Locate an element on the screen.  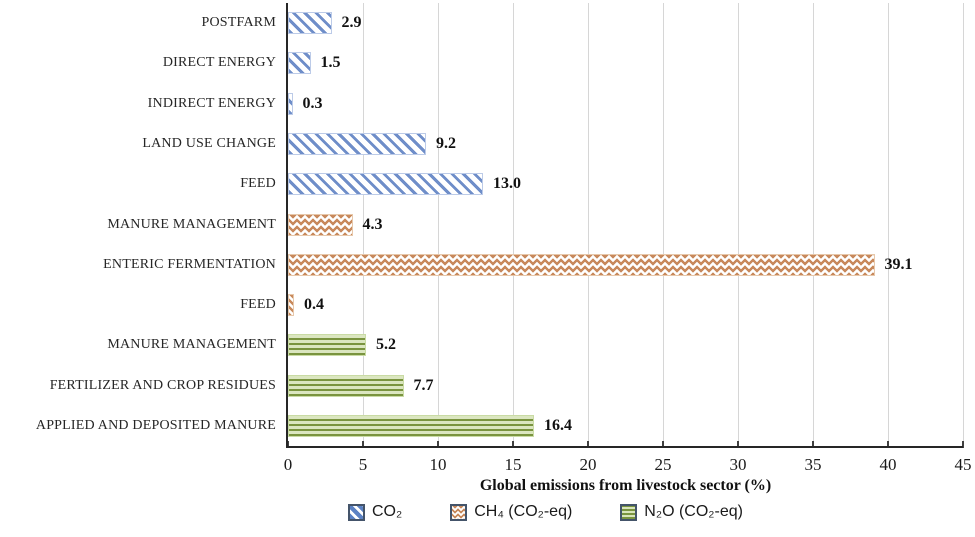
legend-label-co2: CO₂ is located at coordinates (387, 511).